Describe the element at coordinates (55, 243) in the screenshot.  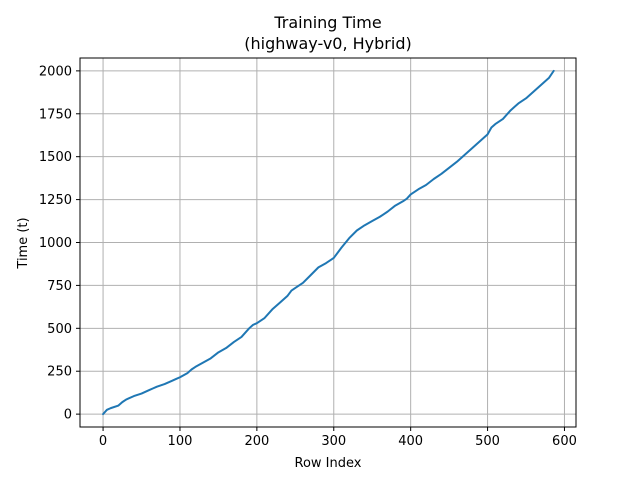
I see `y-tick-label: 1000` at that location.